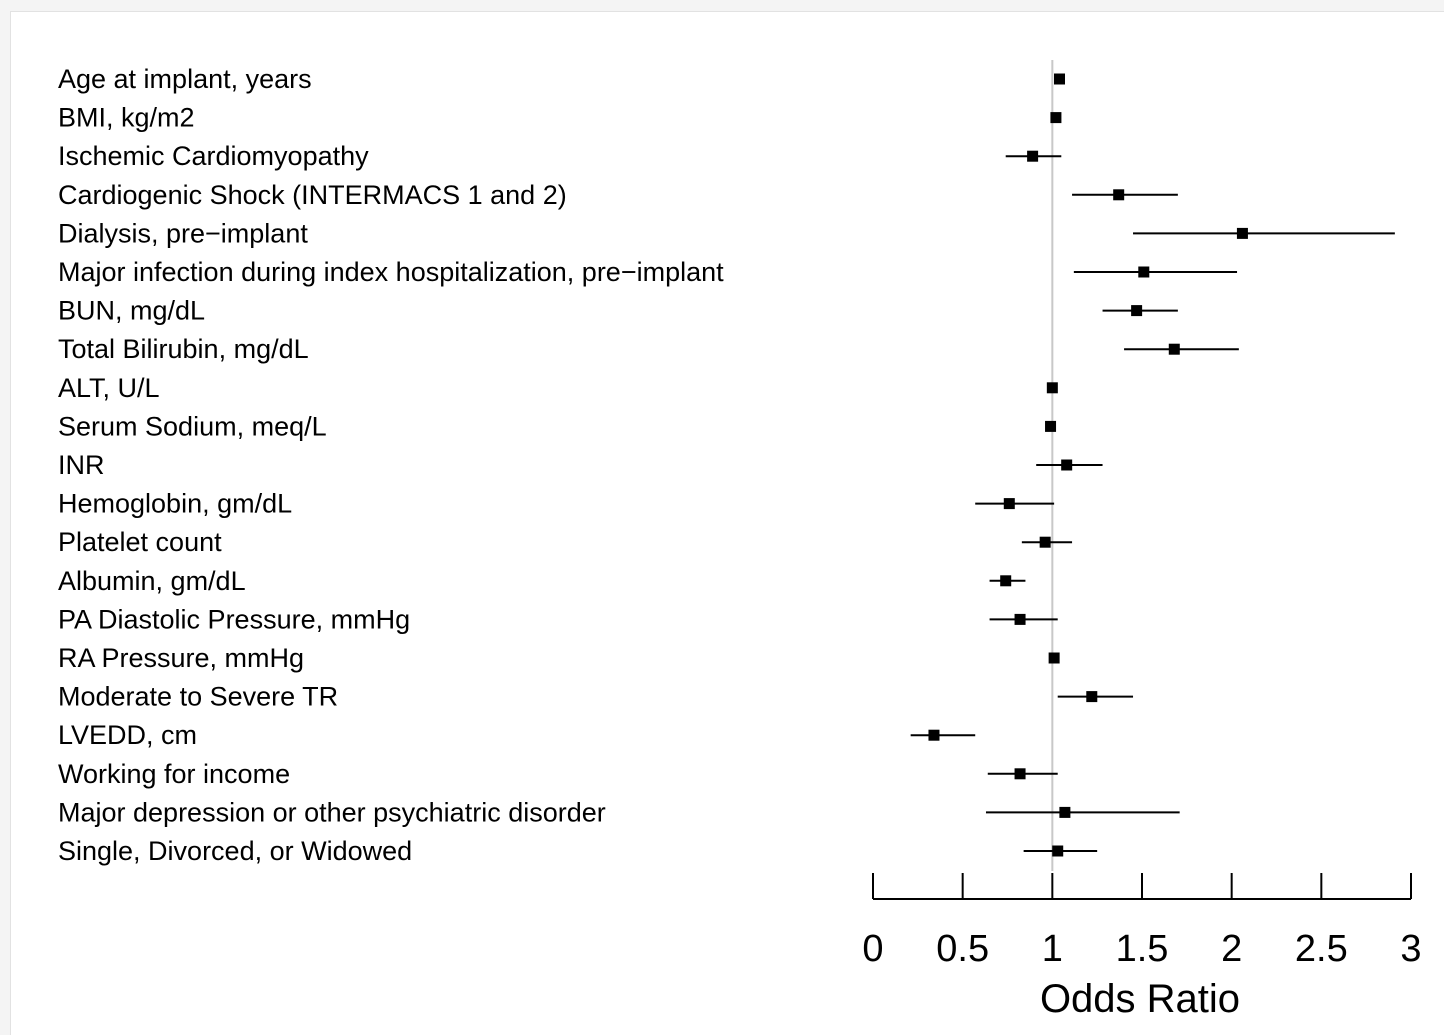 The image size is (1444, 1035). What do you see at coordinates (234, 619) in the screenshot?
I see `row-label: PA Diastolic Pressure, mmHg` at bounding box center [234, 619].